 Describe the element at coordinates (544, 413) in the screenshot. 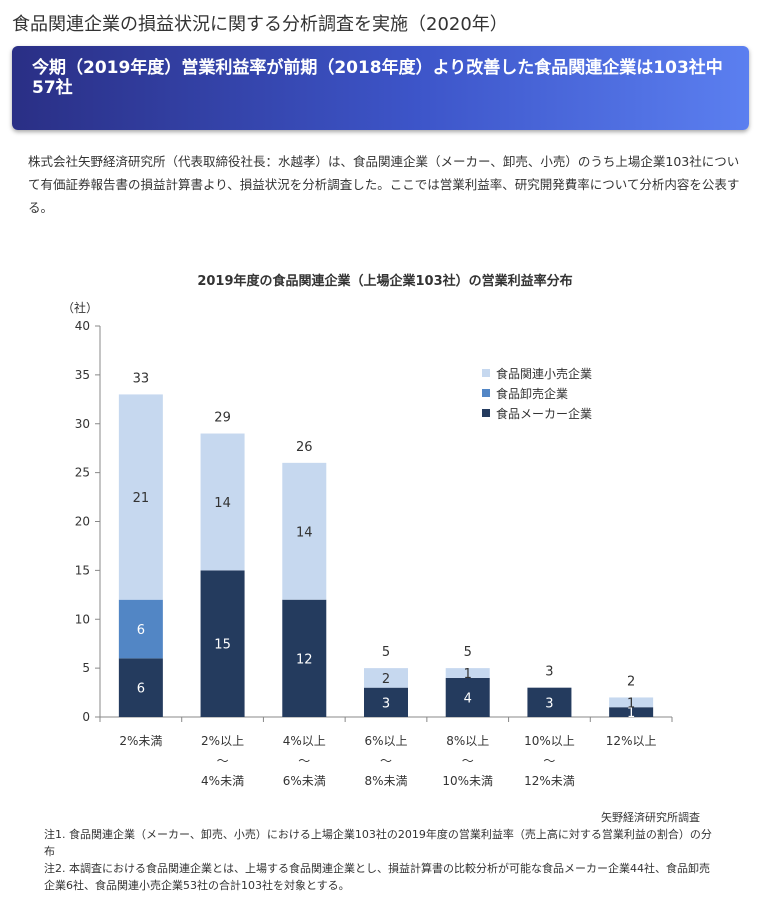

I see `legend-label: 食品メーカー企業` at that location.